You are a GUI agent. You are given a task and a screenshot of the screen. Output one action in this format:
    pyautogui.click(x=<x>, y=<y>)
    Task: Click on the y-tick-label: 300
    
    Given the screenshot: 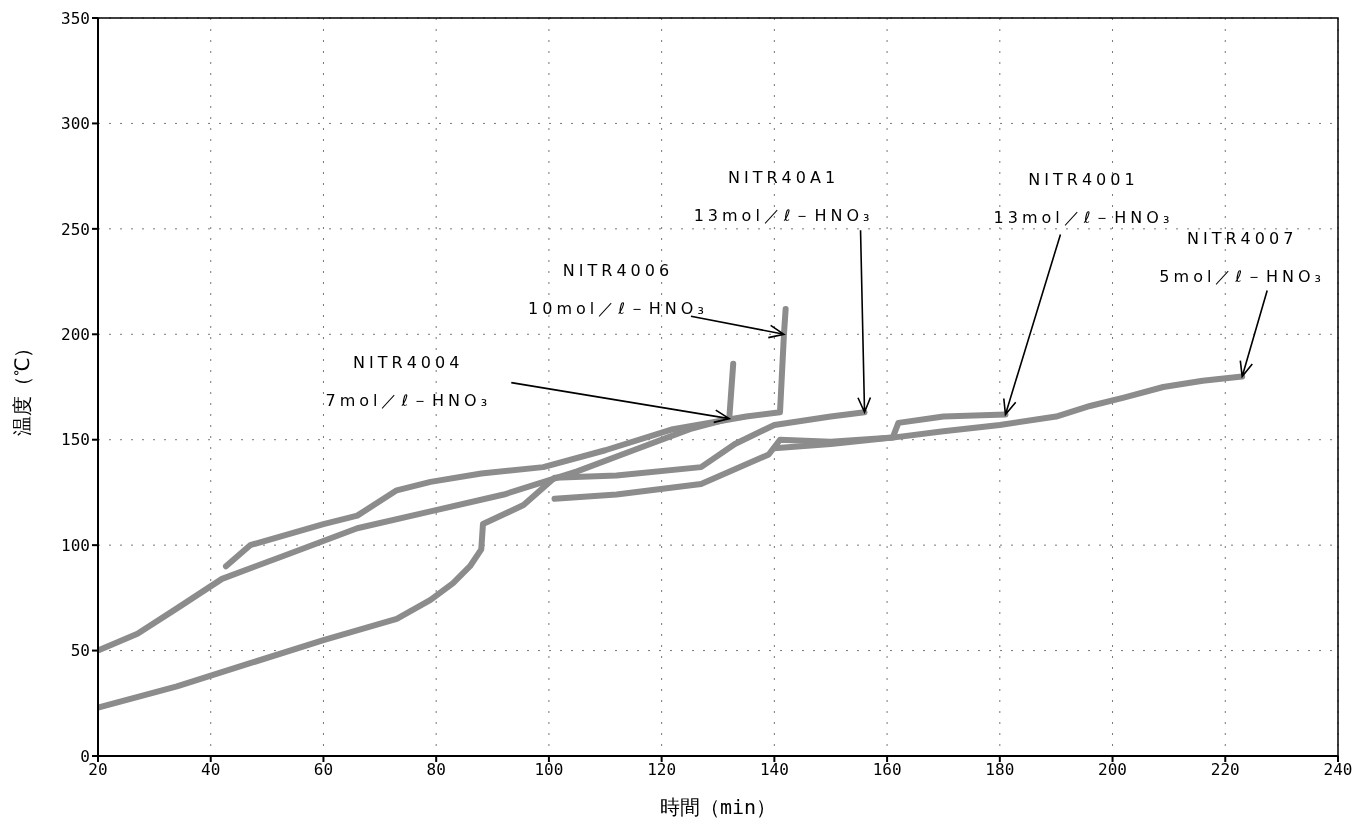 What is the action you would take?
    pyautogui.click(x=75, y=124)
    